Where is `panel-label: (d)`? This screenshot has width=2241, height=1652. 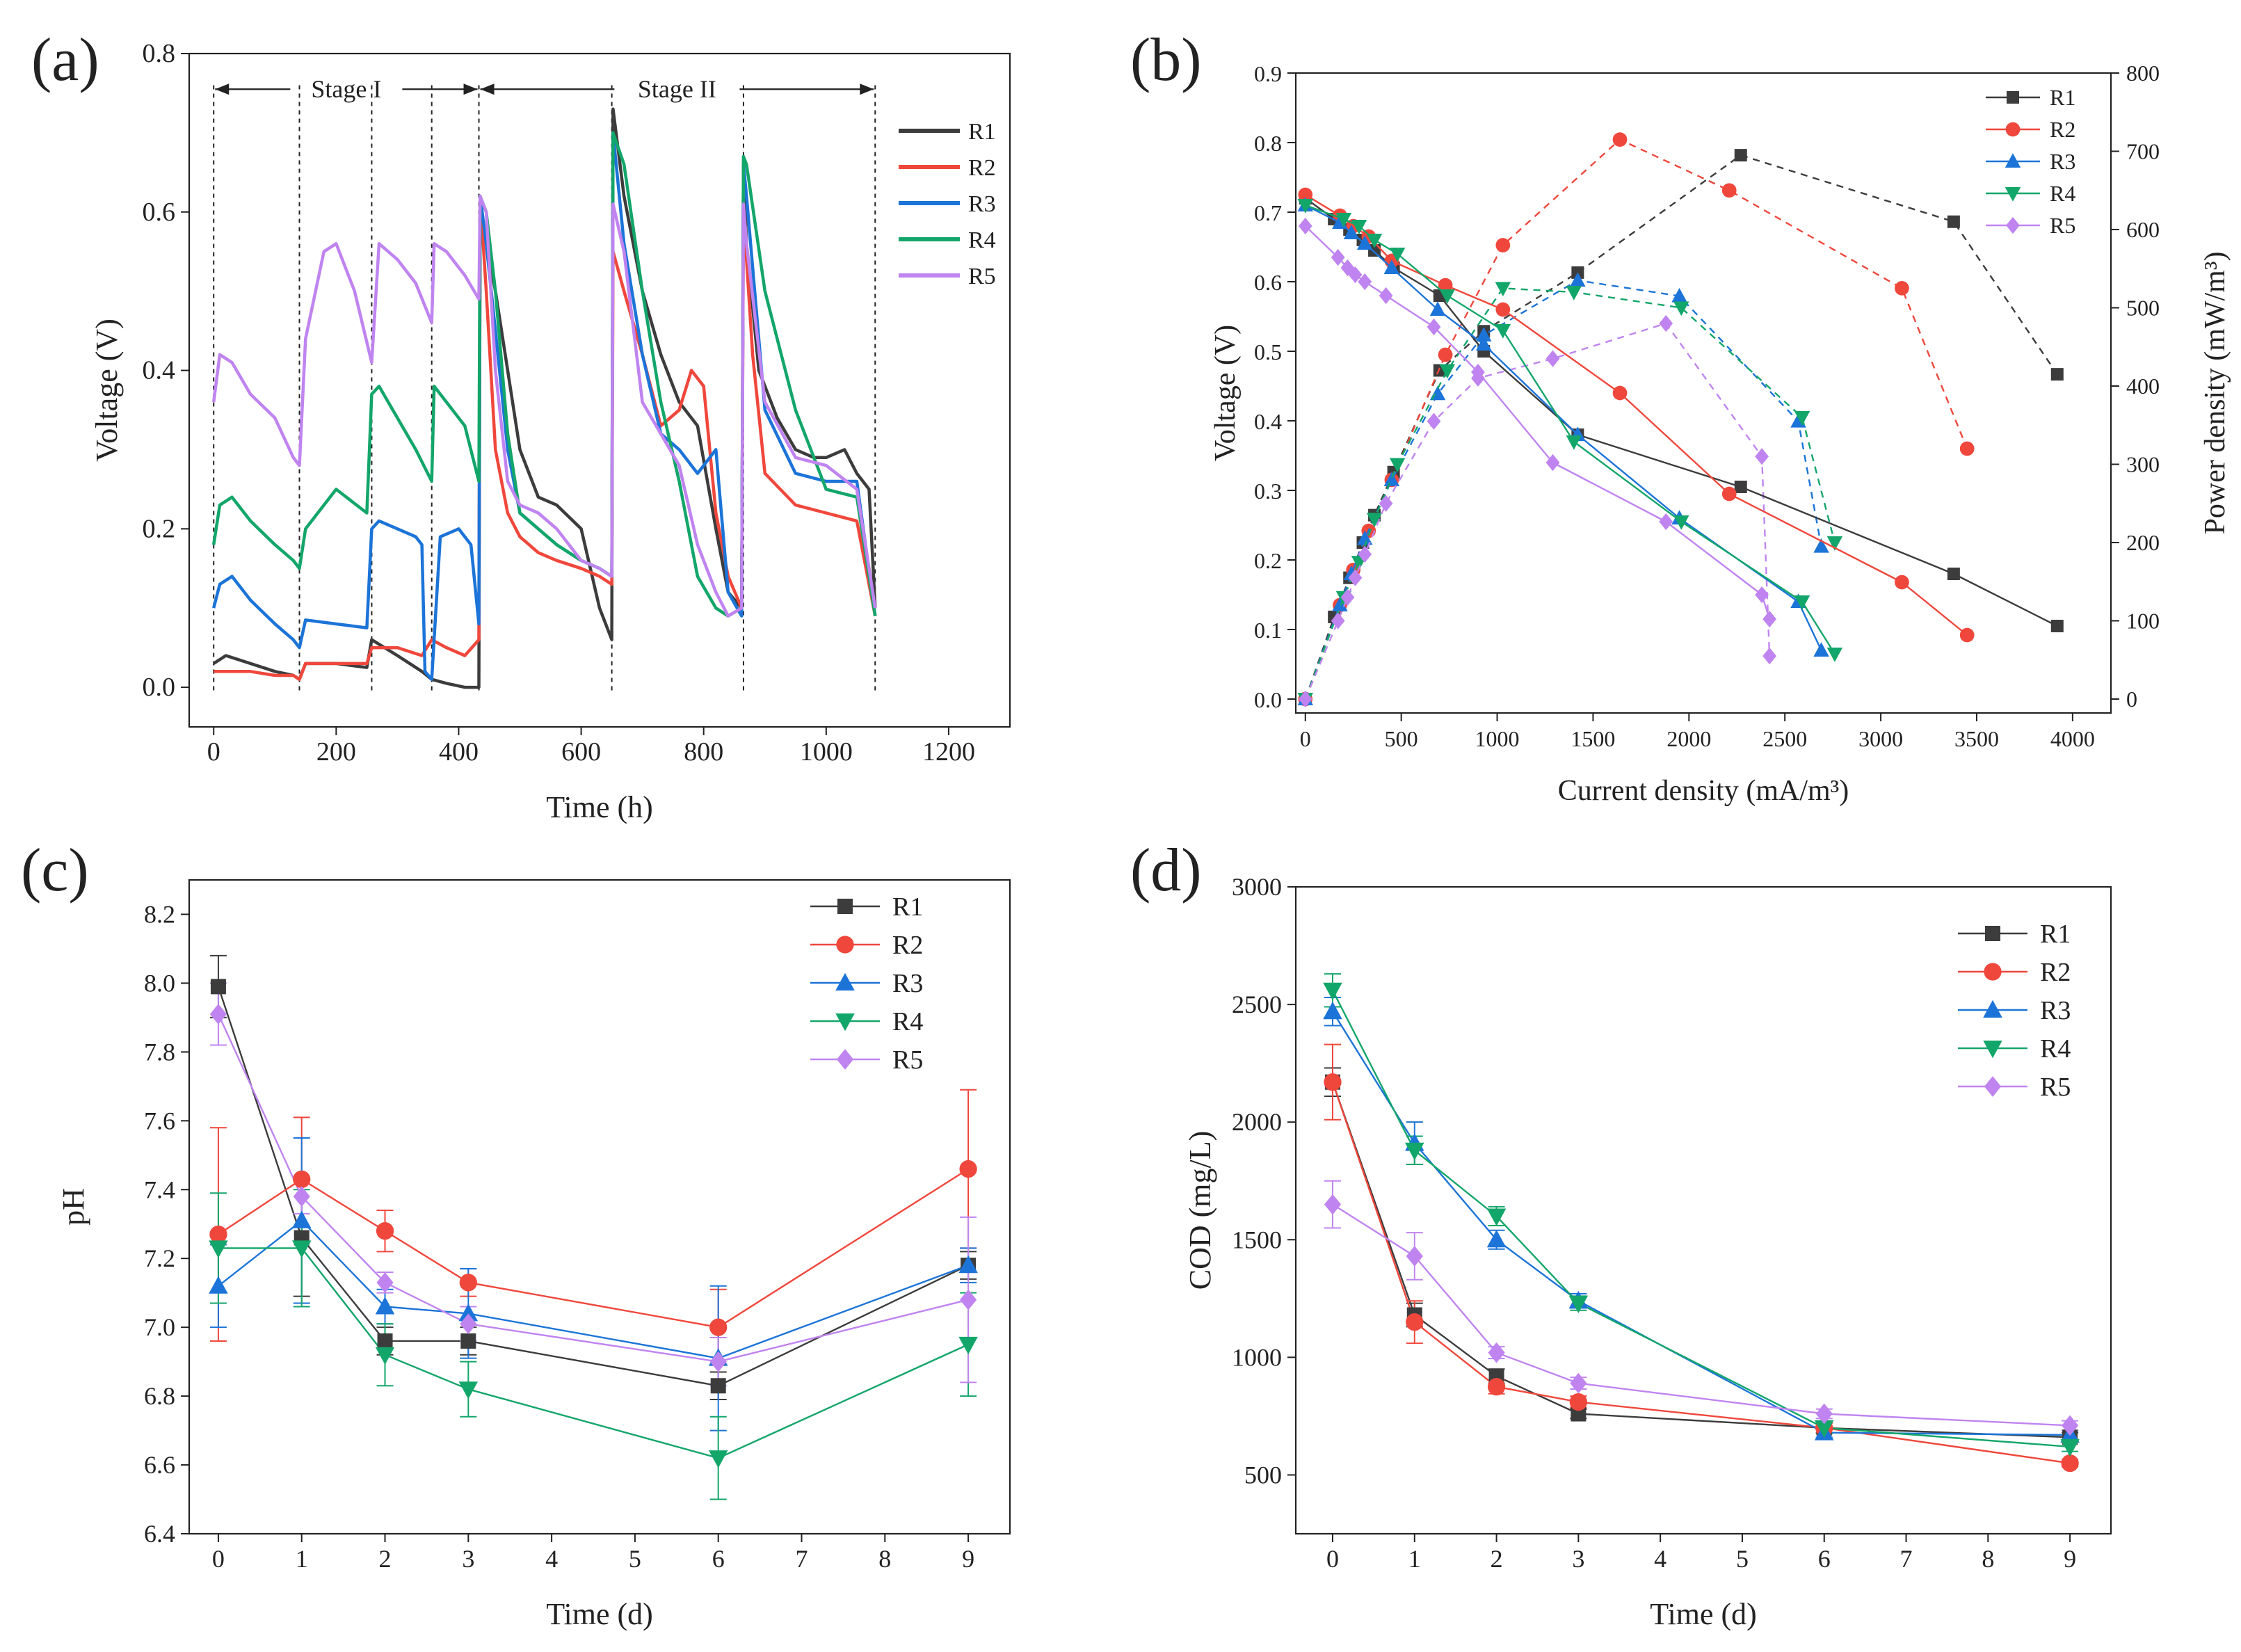
panel-label: (d) is located at coordinates (1166, 871).